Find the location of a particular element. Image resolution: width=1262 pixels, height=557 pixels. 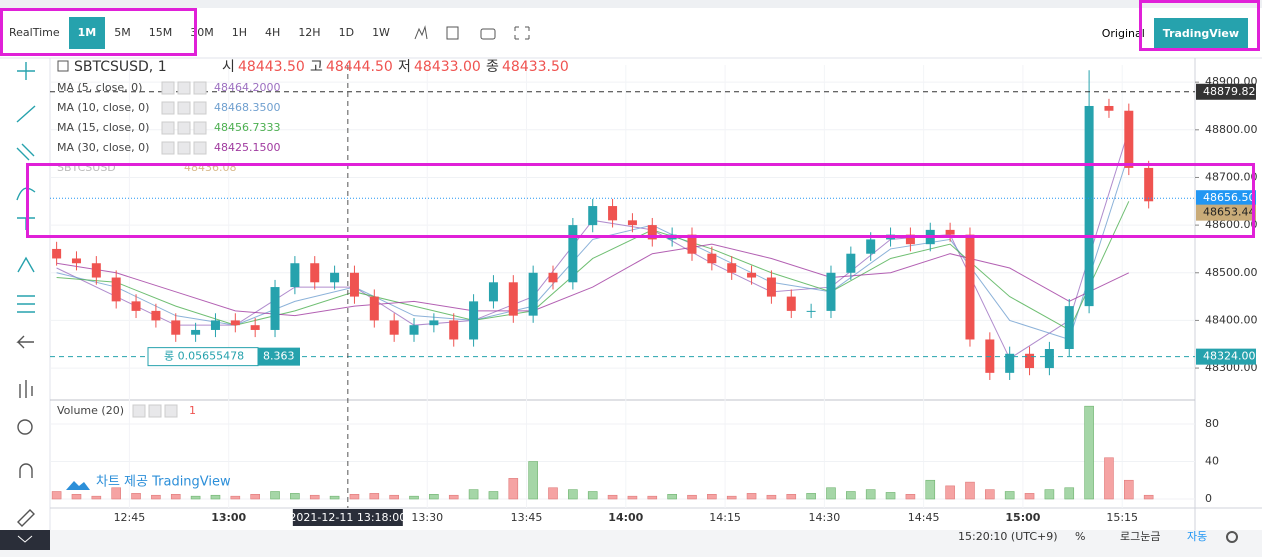

collapse-button is located at coordinates (25, 540).